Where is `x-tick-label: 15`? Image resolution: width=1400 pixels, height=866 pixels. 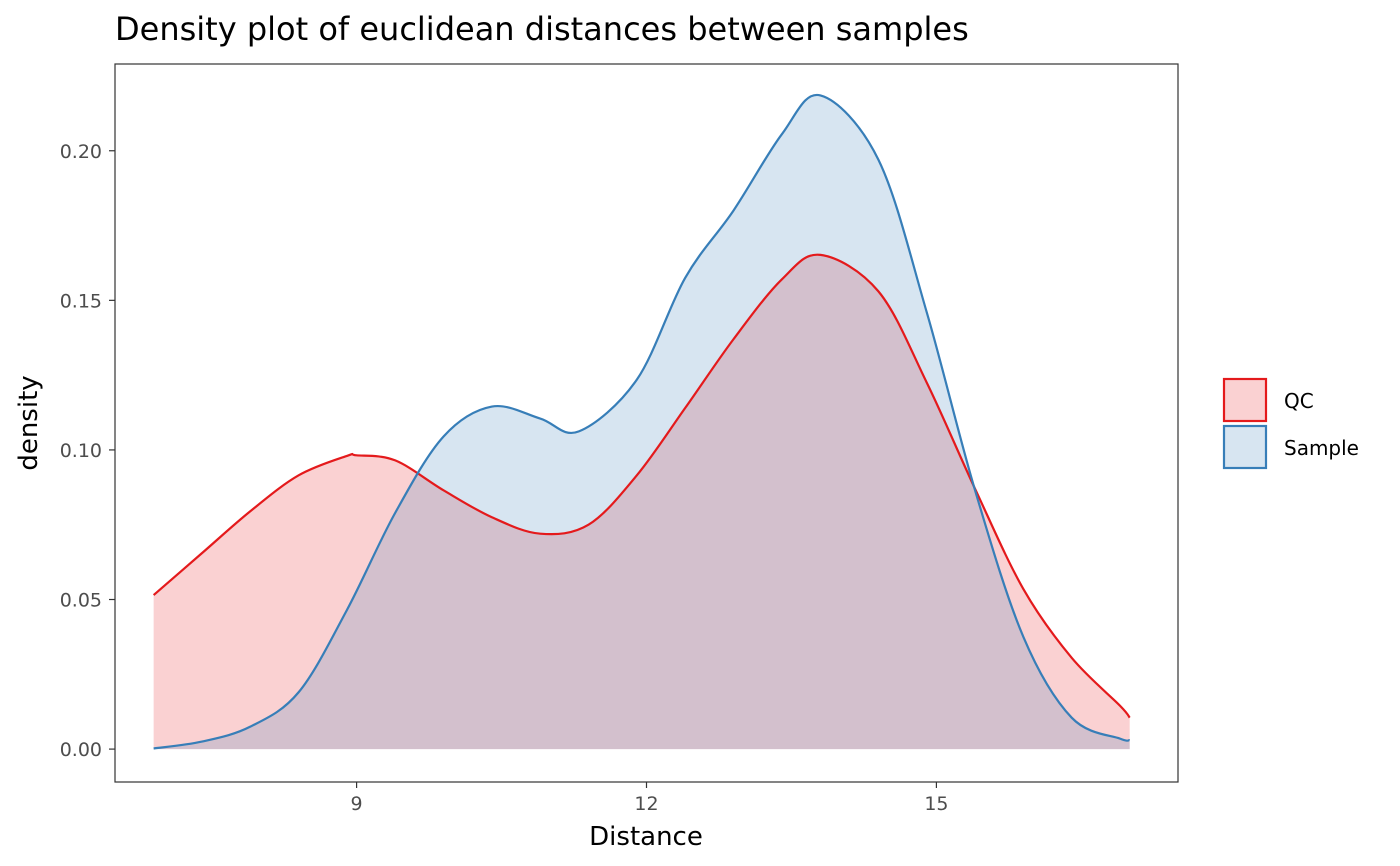
x-tick-label: 15 is located at coordinates (936, 804).